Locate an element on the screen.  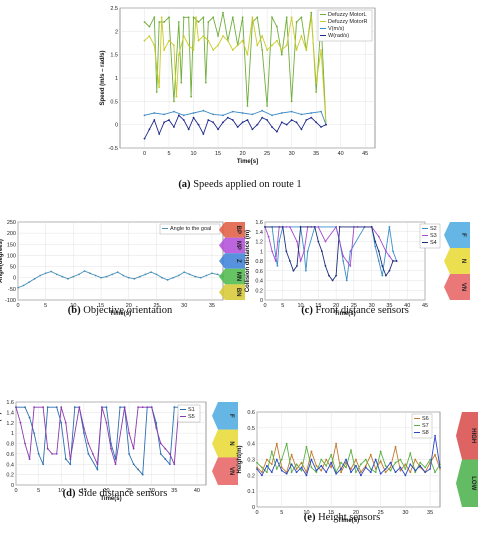
legend-entry: Angle to the goal is located at coordinates (190, 229).